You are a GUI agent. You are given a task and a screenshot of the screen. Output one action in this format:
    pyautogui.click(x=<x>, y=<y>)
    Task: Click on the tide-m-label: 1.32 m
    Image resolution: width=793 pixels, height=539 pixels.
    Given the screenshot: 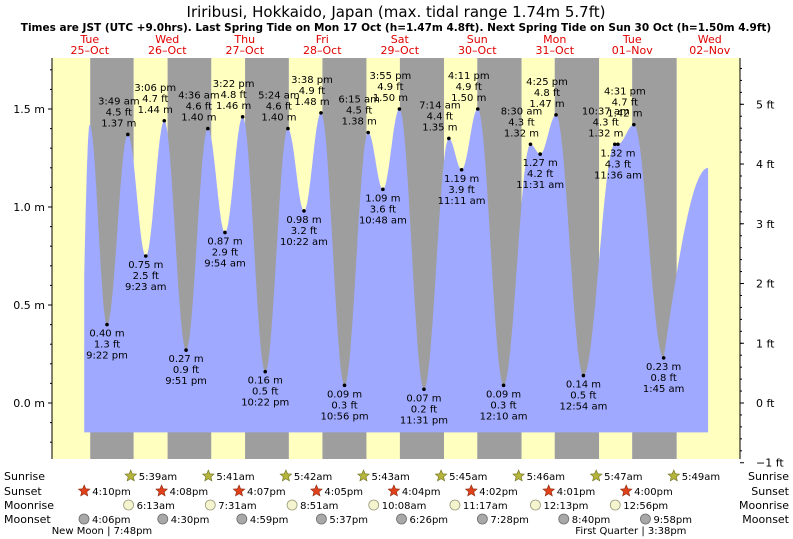 What is the action you would take?
    pyautogui.click(x=521, y=133)
    